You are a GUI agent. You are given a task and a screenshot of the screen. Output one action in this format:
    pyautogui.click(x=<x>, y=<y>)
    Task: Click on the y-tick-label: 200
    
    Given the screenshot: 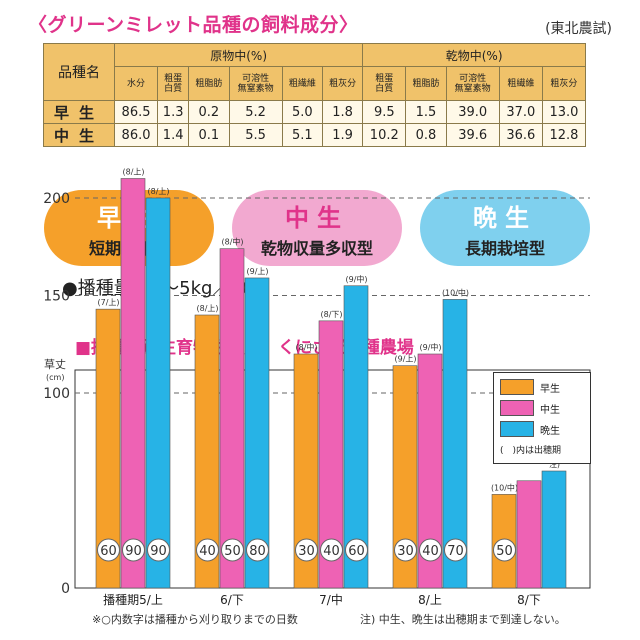 What is the action you would take?
    pyautogui.click(x=56, y=199)
    